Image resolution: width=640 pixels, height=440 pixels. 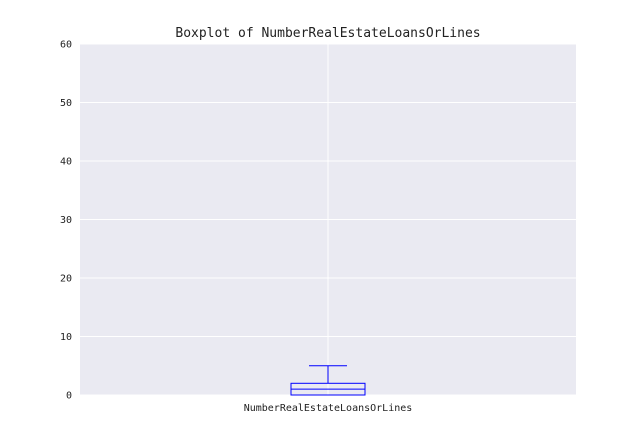 I want to click on y-axis-ticks: 0 10 20 30 40 50 60, so click(x=66, y=221).